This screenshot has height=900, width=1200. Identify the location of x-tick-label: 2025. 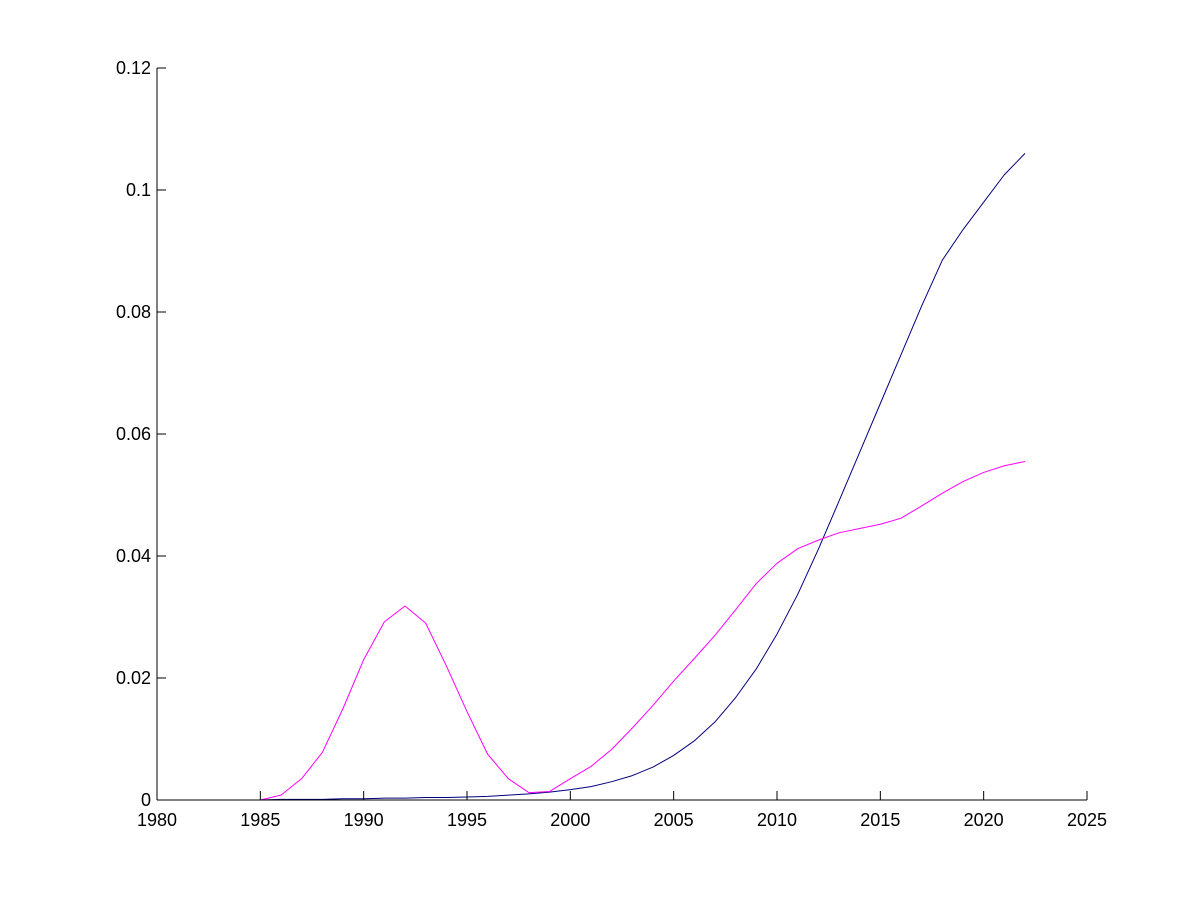
(1087, 820).